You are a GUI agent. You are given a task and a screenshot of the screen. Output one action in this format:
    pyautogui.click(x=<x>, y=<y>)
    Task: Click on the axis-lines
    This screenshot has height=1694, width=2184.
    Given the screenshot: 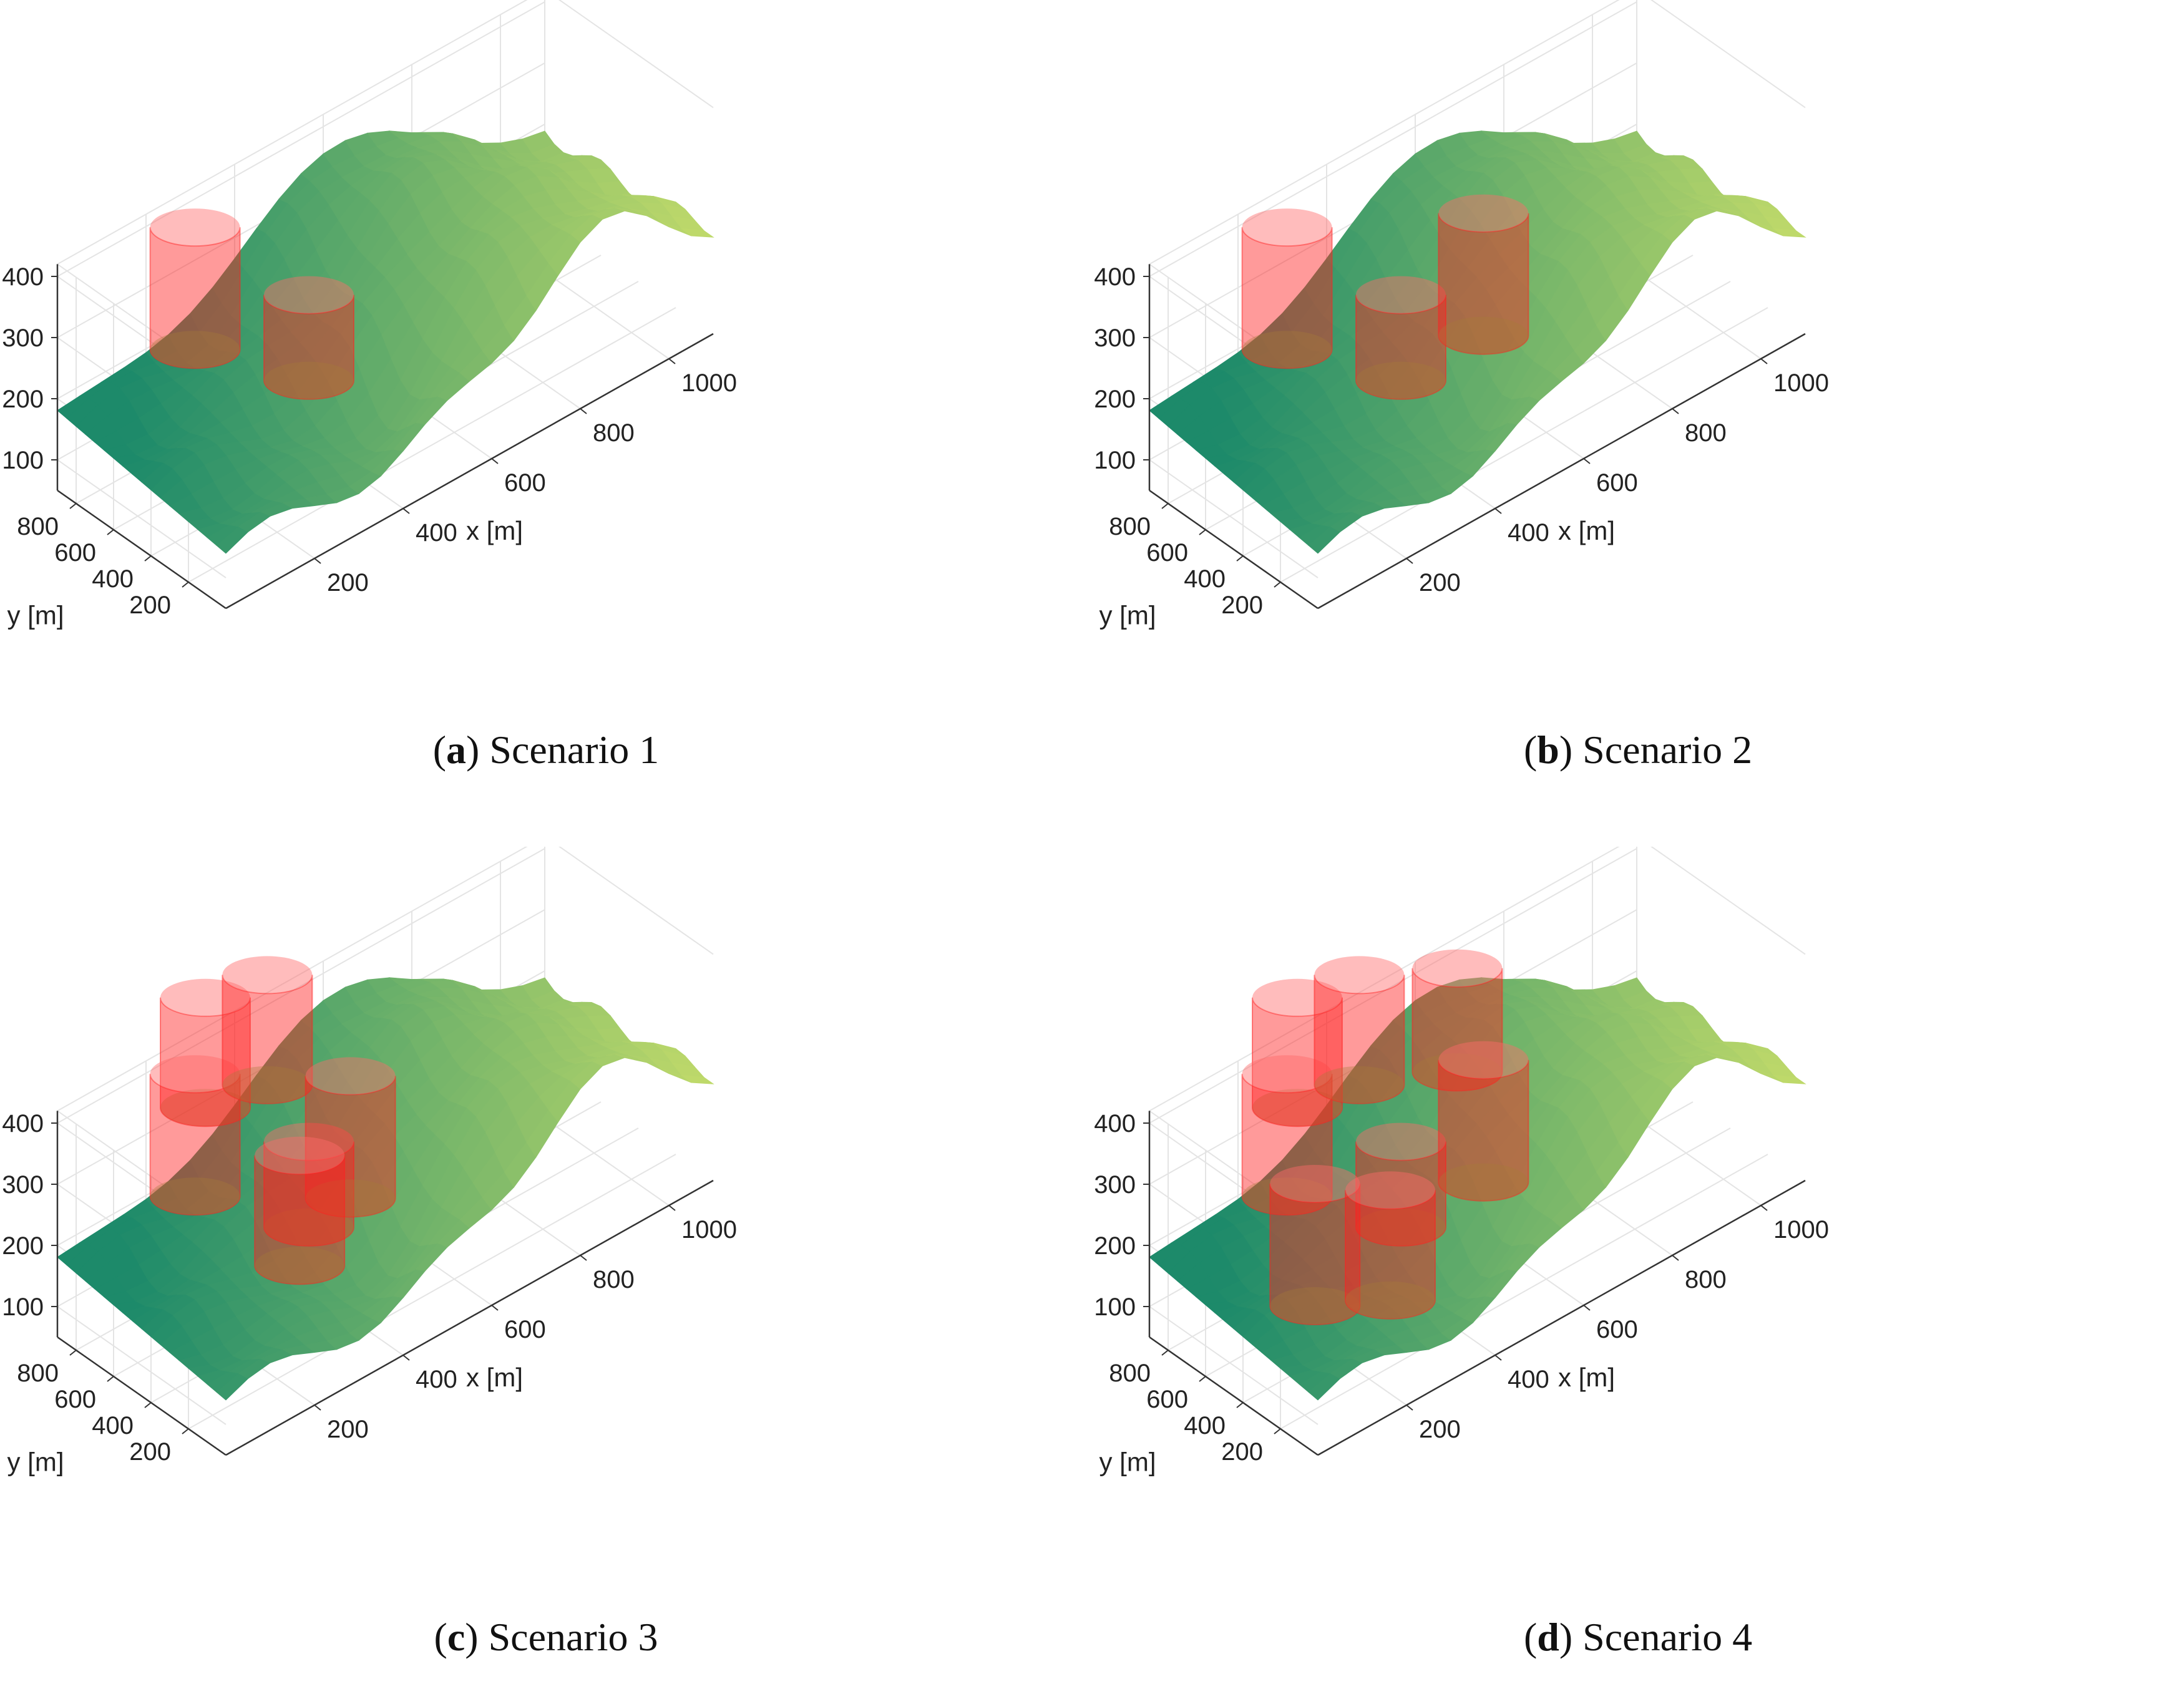 What is the action you would take?
    pyautogui.click(x=385, y=437)
    